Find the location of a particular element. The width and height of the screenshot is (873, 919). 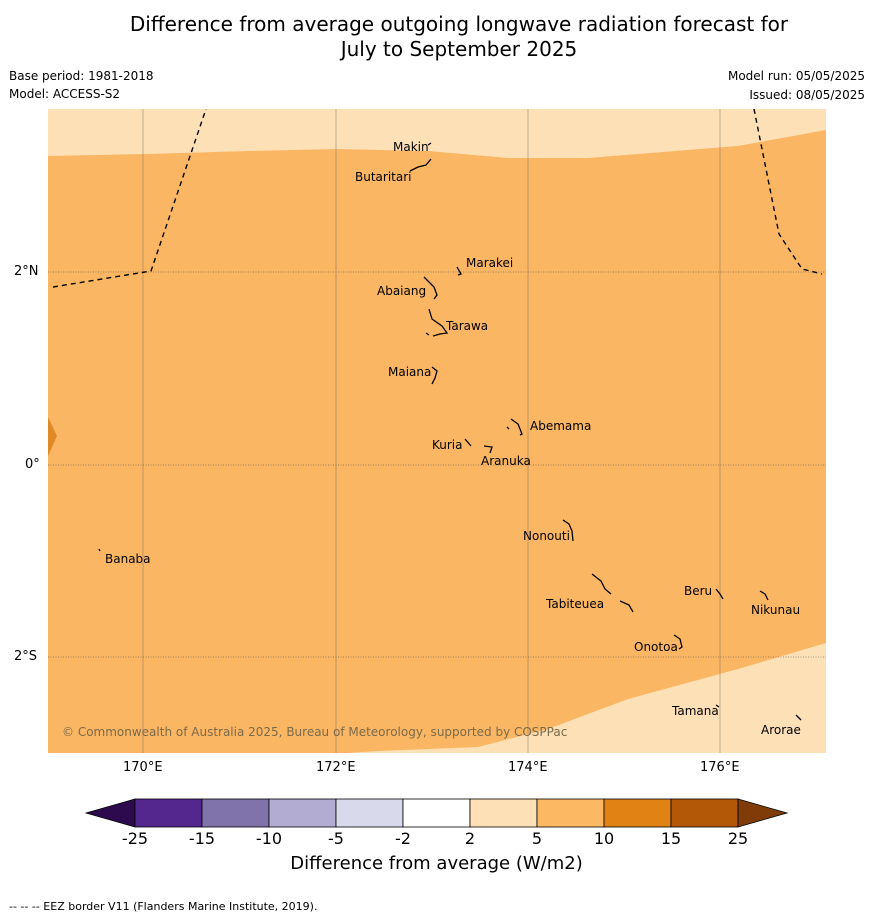

colorbar is located at coordinates (437, 813).